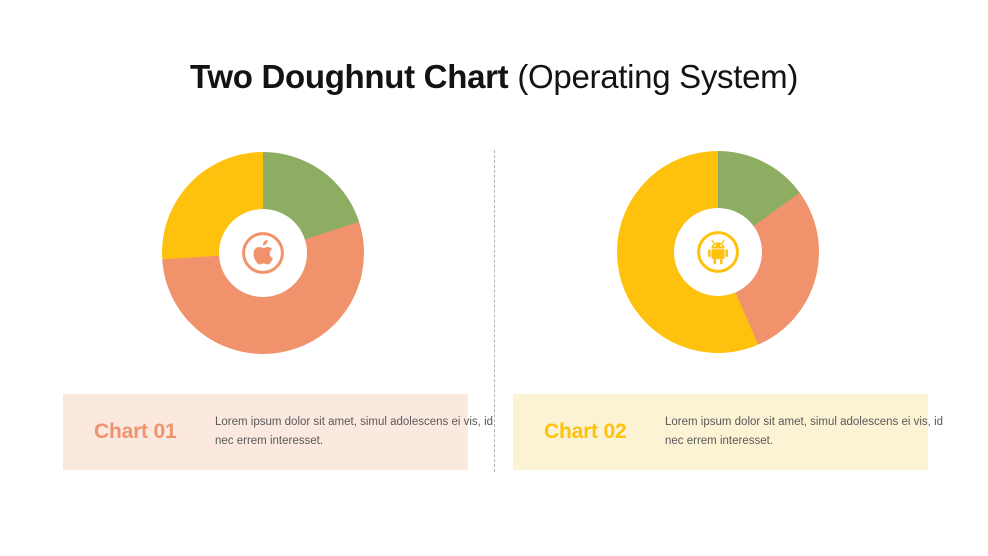 This screenshot has width=988, height=556. I want to click on page-title: Two Doughnut Chart (Operating System), so click(494, 77).